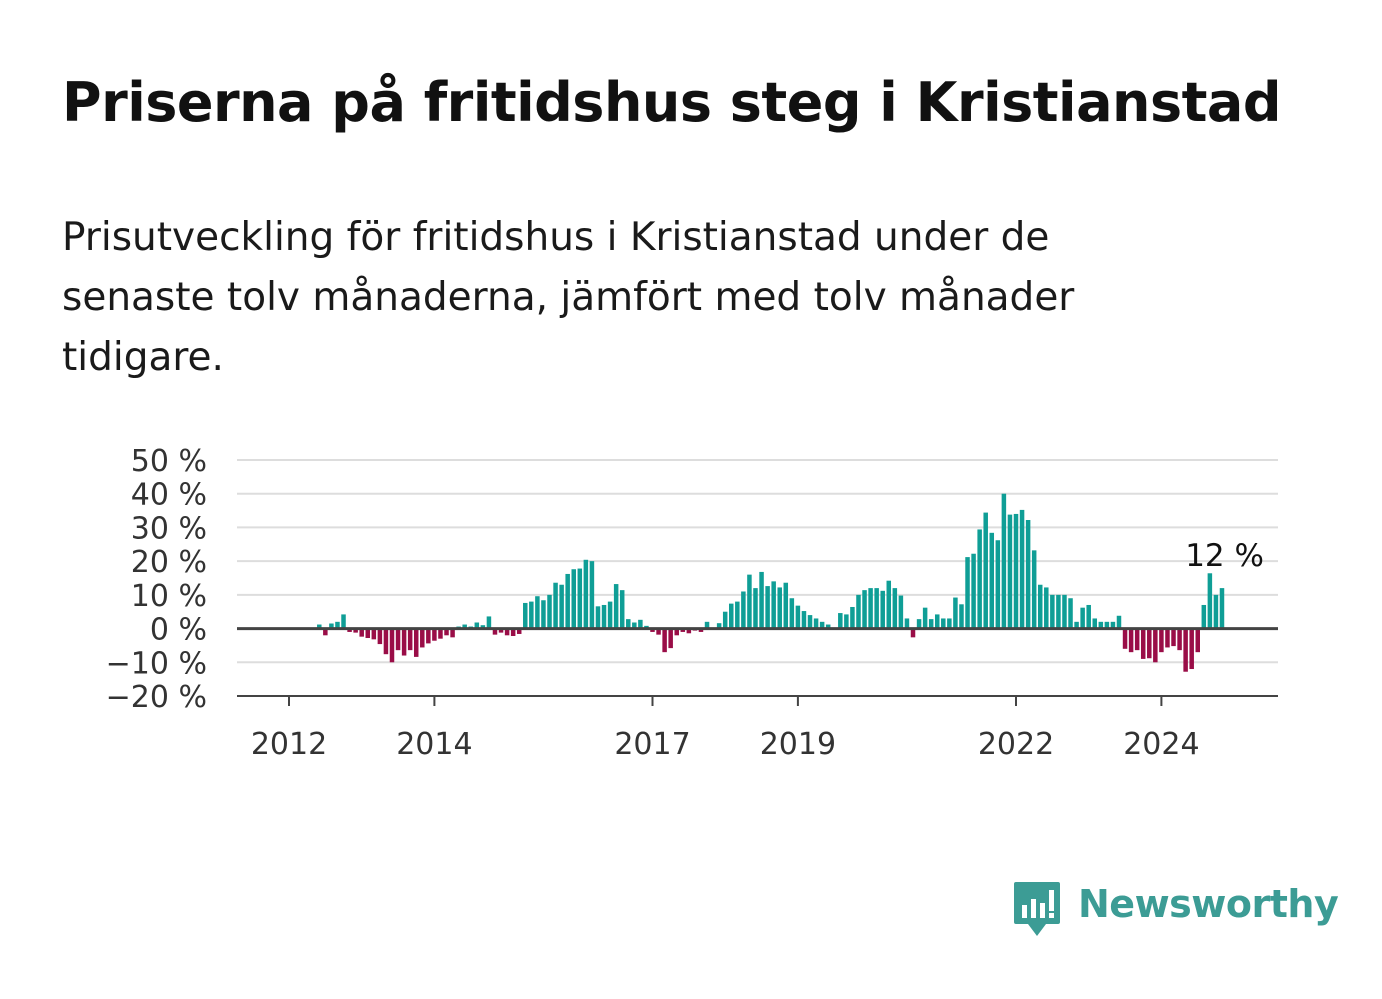 This screenshot has height=999, width=1382. What do you see at coordinates (169, 596) in the screenshot?
I see `y-tick-label: 10 %` at bounding box center [169, 596].